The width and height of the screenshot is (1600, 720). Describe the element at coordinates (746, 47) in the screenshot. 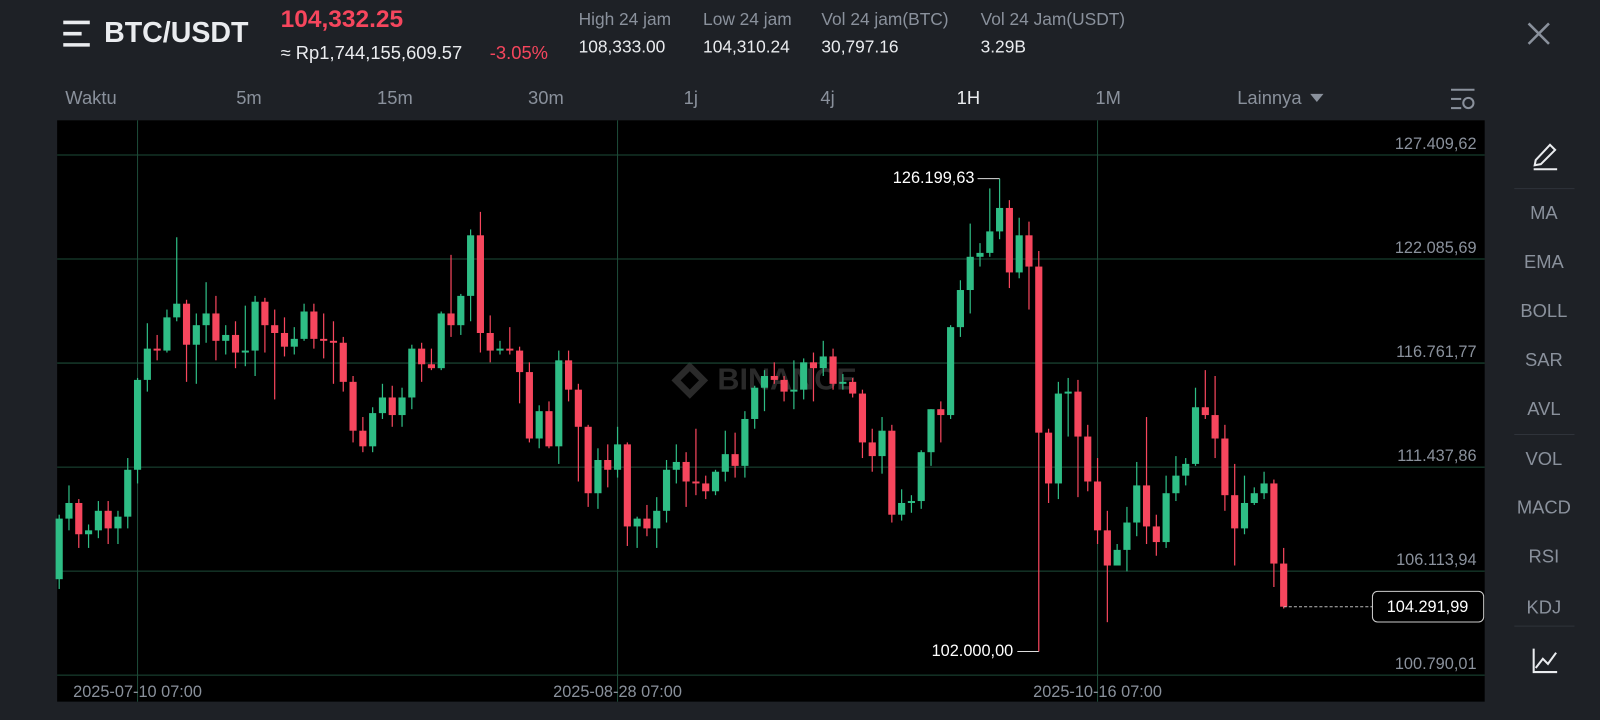

I see `stat-value: 104,310.24` at that location.